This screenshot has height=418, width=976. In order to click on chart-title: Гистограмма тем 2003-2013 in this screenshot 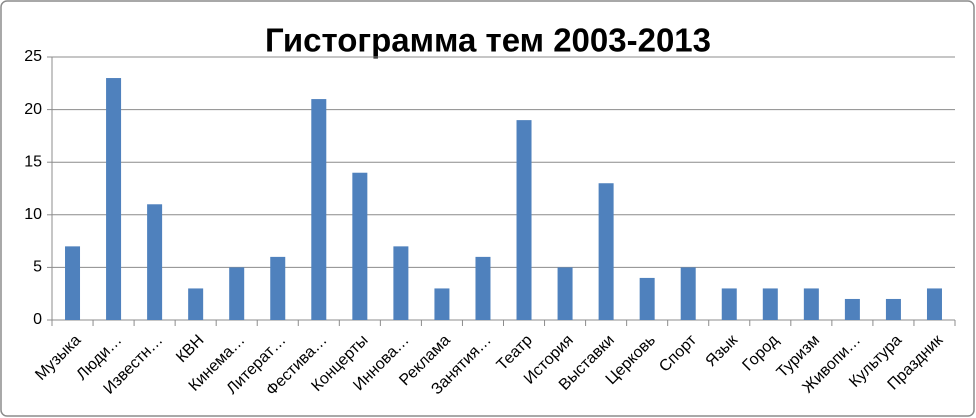, I will do `click(488, 40)`.